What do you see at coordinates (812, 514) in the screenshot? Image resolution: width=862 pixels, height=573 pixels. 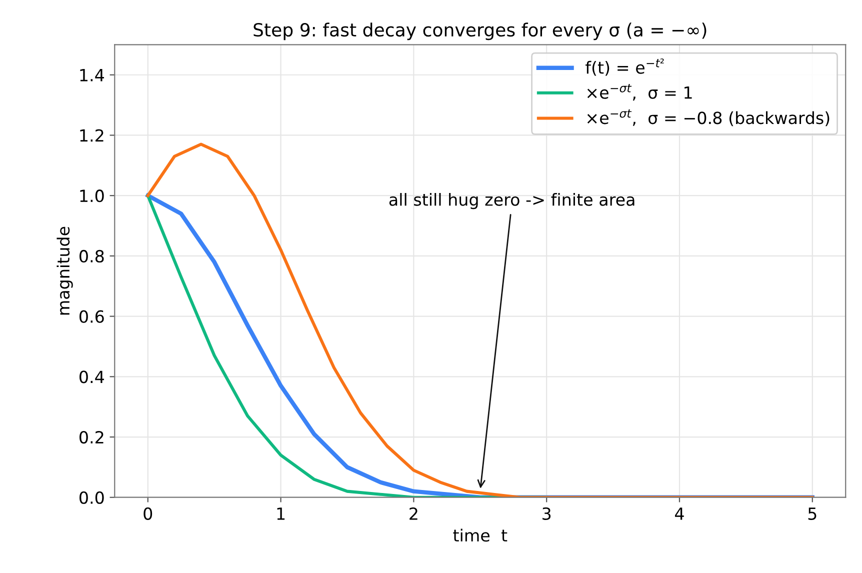 I see `x-tick-label: 5` at bounding box center [812, 514].